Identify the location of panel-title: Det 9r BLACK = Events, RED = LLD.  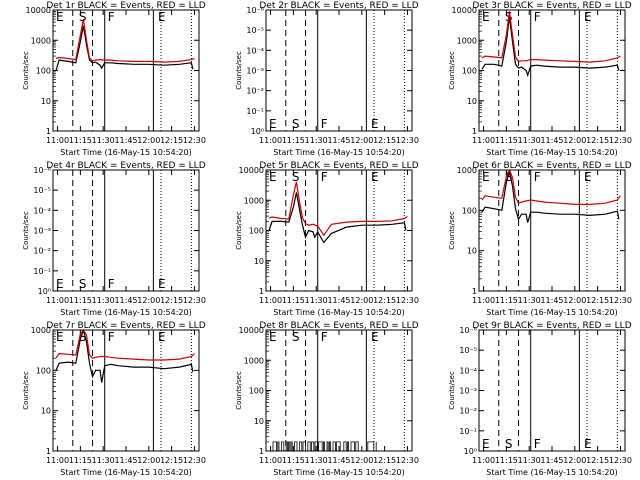
(551, 326).